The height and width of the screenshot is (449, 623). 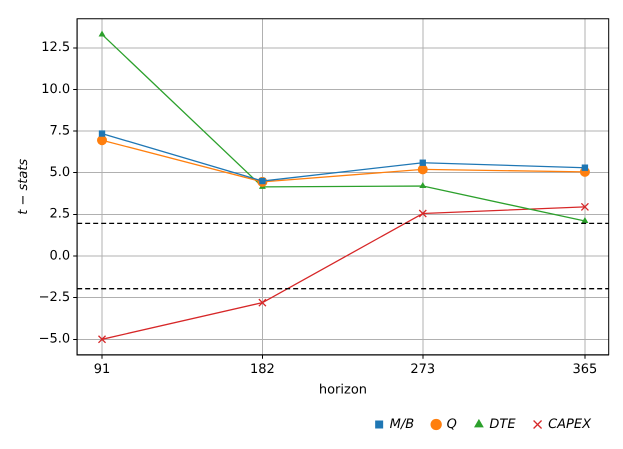 I want to click on legend-label: CAPEX, so click(x=570, y=424).